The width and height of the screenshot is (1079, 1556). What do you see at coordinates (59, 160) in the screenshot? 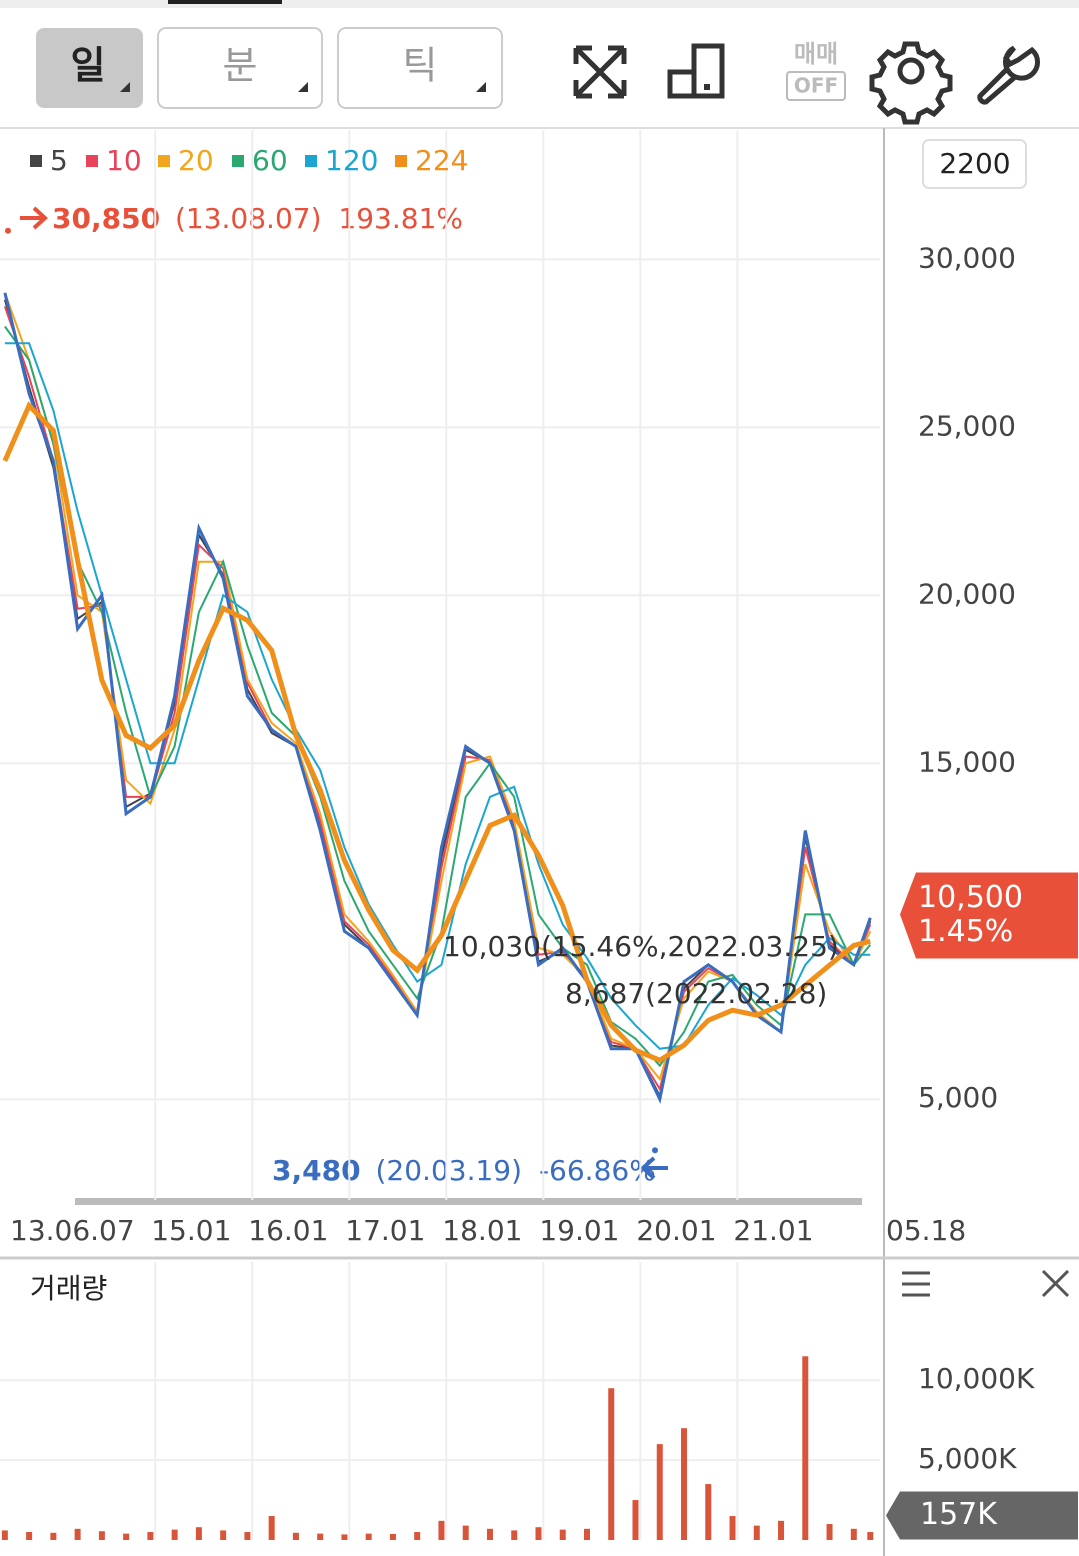
I see `legend-label: 5` at bounding box center [59, 160].